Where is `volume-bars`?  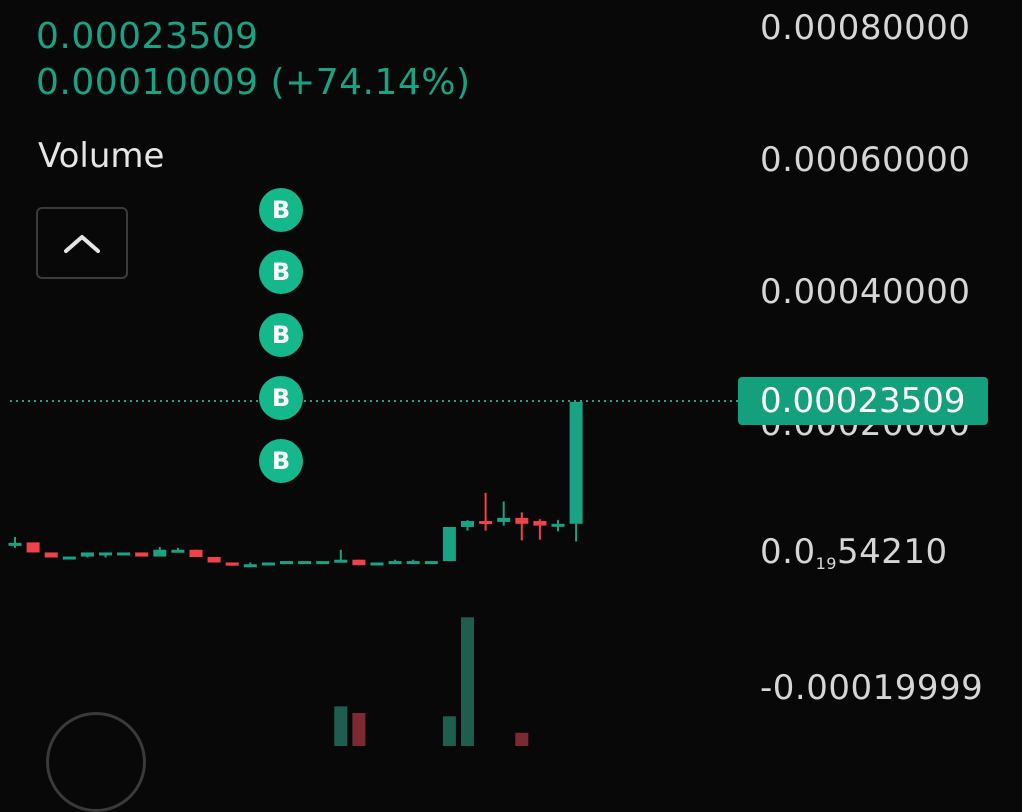
volume-bars is located at coordinates (431, 681).